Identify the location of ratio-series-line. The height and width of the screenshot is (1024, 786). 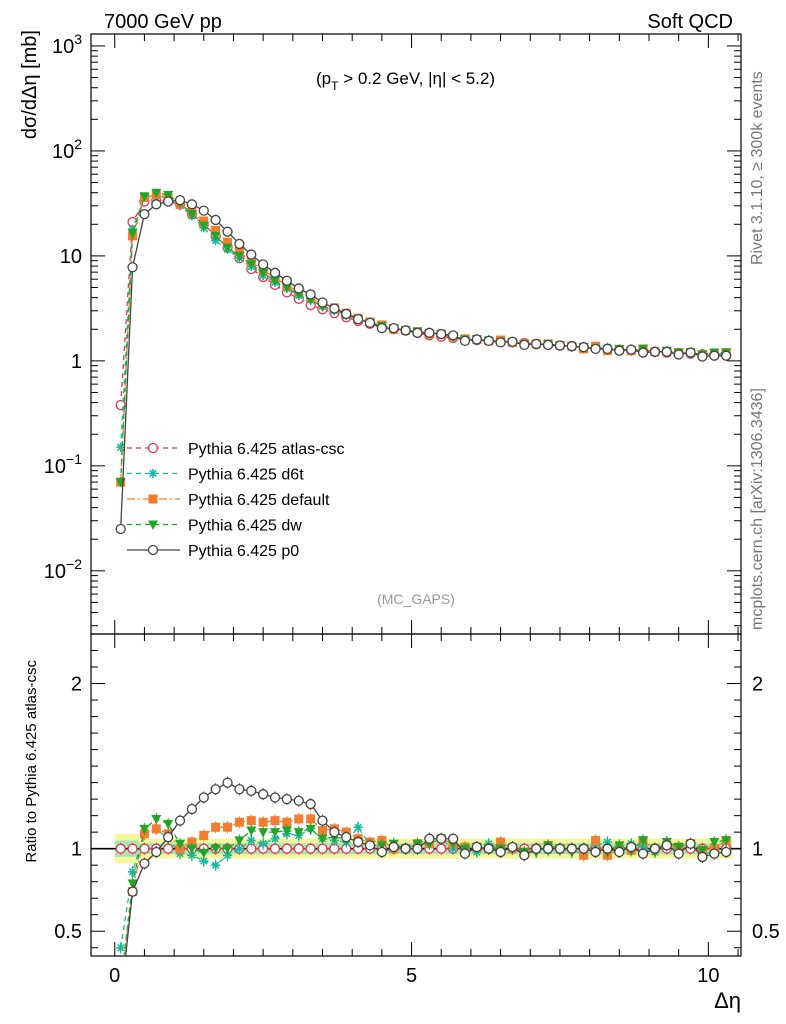
(426, 868).